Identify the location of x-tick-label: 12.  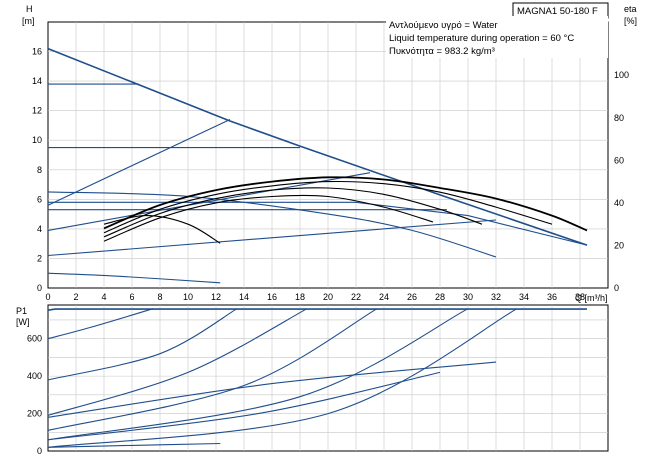
(216, 297).